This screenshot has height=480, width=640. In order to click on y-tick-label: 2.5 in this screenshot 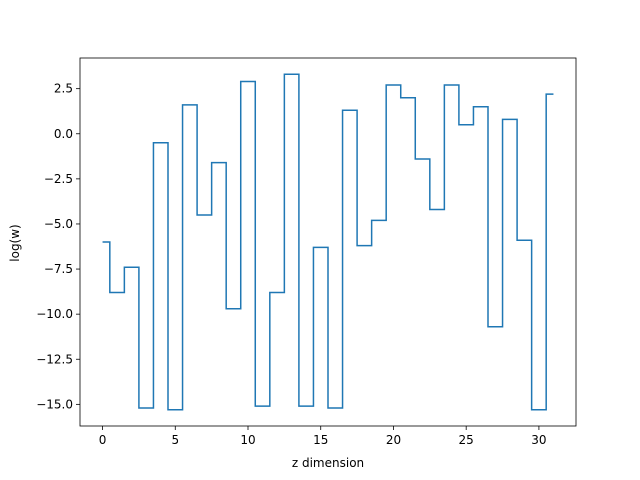, I will do `click(63, 89)`.